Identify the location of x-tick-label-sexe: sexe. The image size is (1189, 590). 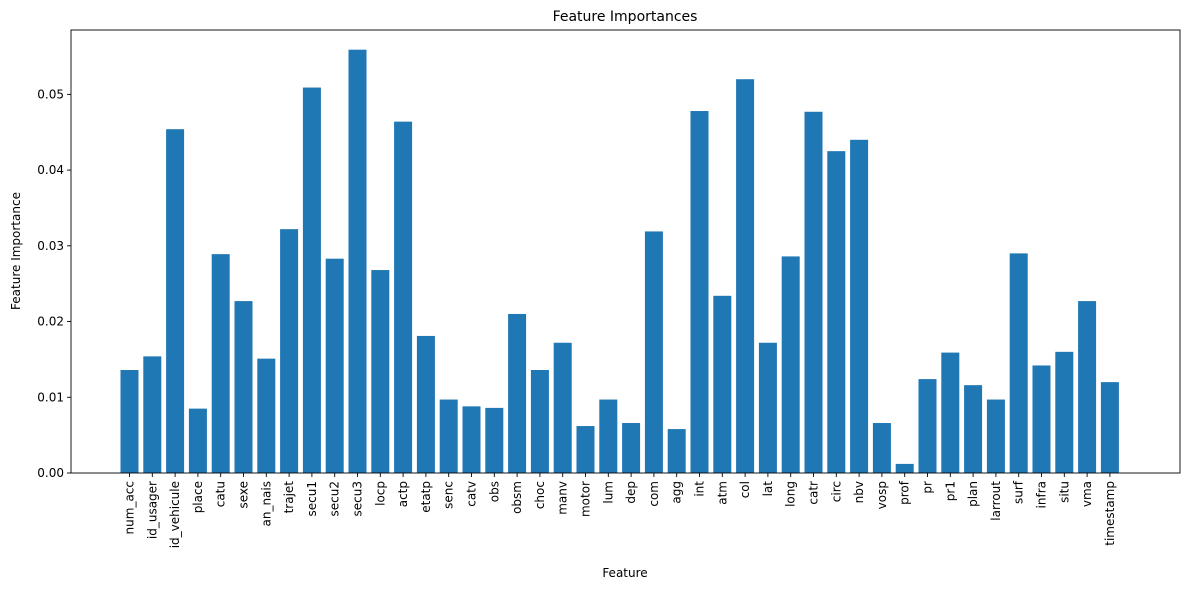
(244, 495).